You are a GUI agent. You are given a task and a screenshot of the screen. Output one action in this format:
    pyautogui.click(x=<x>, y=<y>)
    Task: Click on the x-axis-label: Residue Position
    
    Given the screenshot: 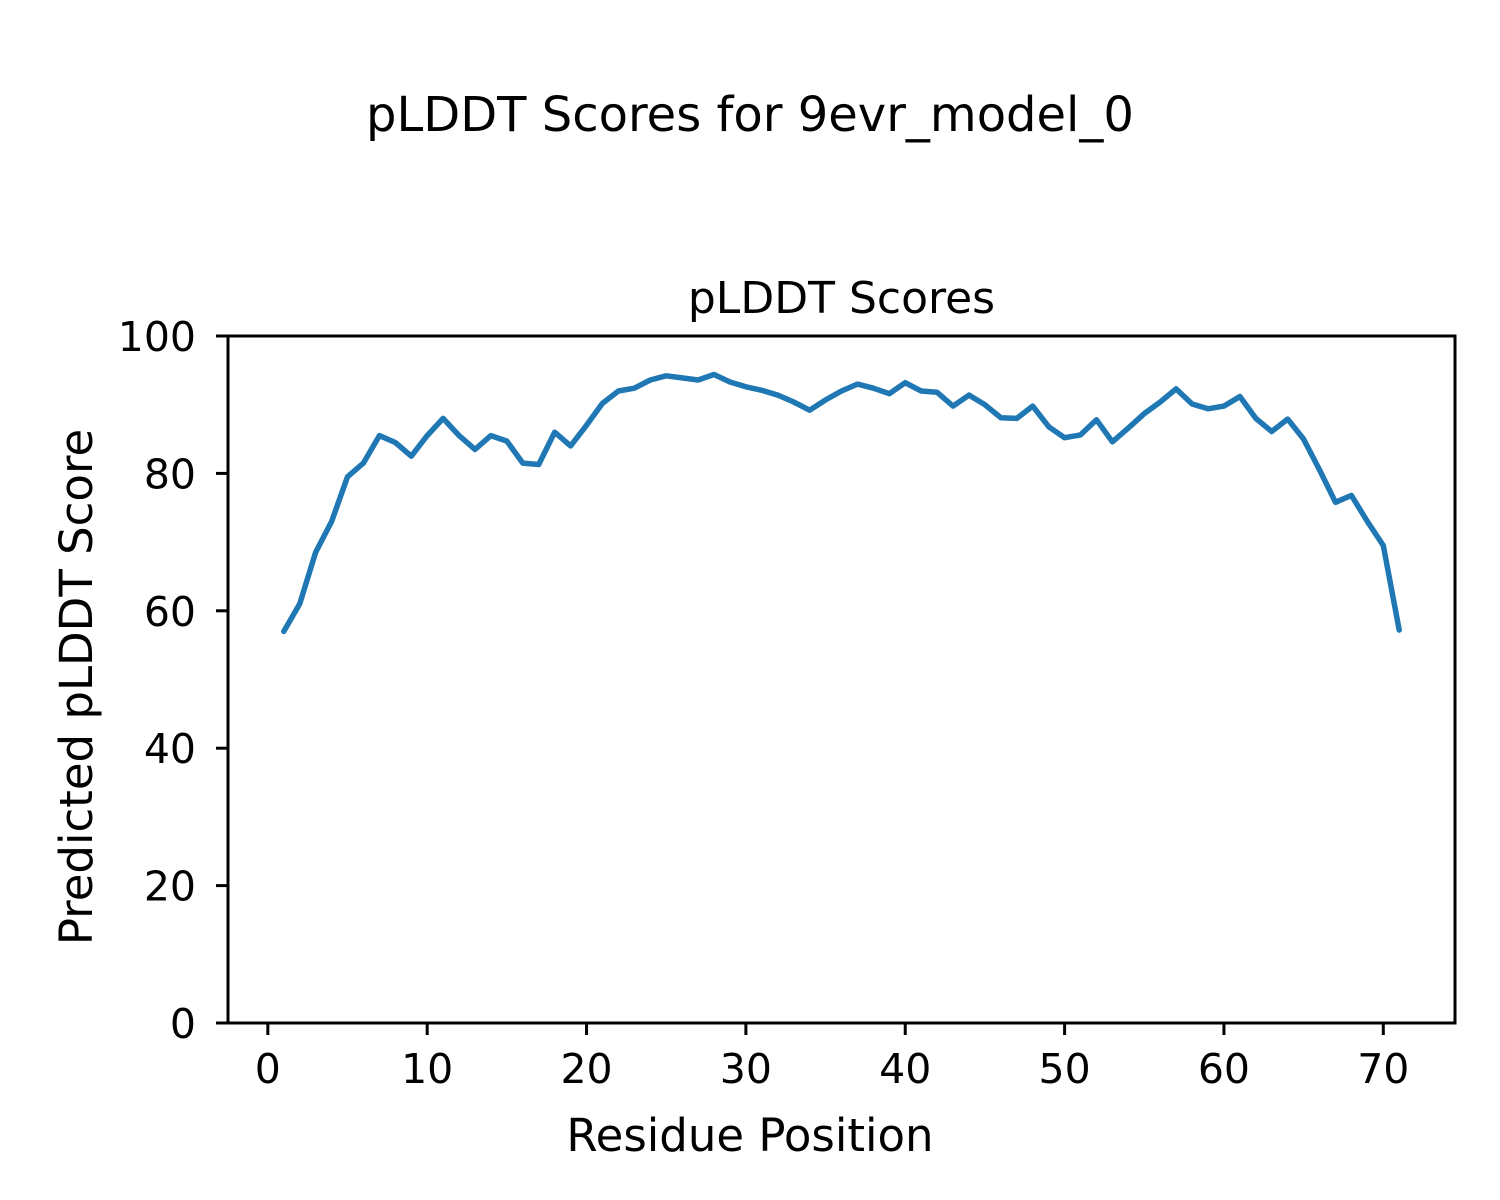 What is the action you would take?
    pyautogui.click(x=750, y=1135)
    